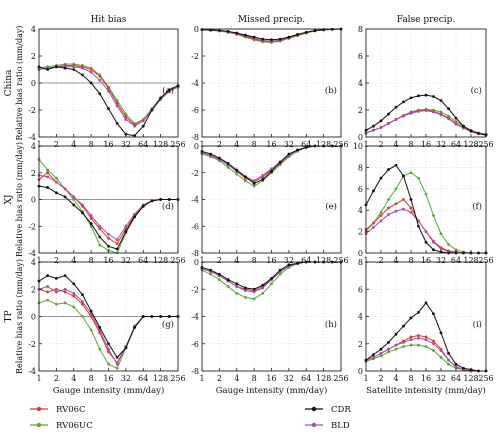 Image resolution: width=500 pixels, height=441 pixels. I want to click on panel-c: 0 2 4 6 8 1 2 4 8 16 32 64 128 256 (c), so click(426, 87).